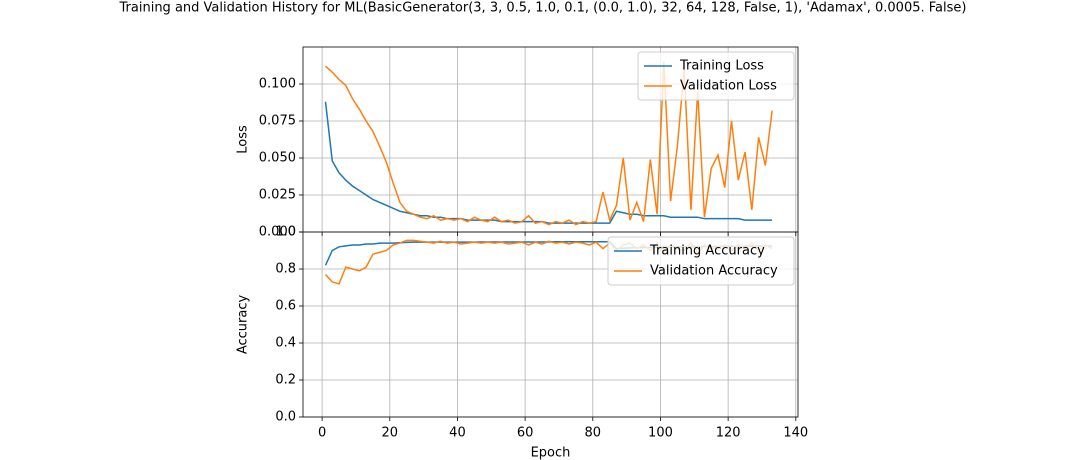 This screenshot has height=460, width=1086. I want to click on x-tick-label: 80, so click(593, 433).